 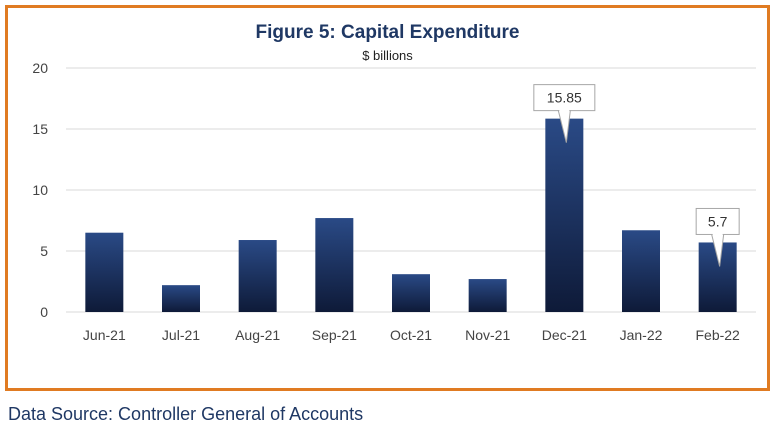 I want to click on x-tick-label: Sep-21, so click(x=334, y=335).